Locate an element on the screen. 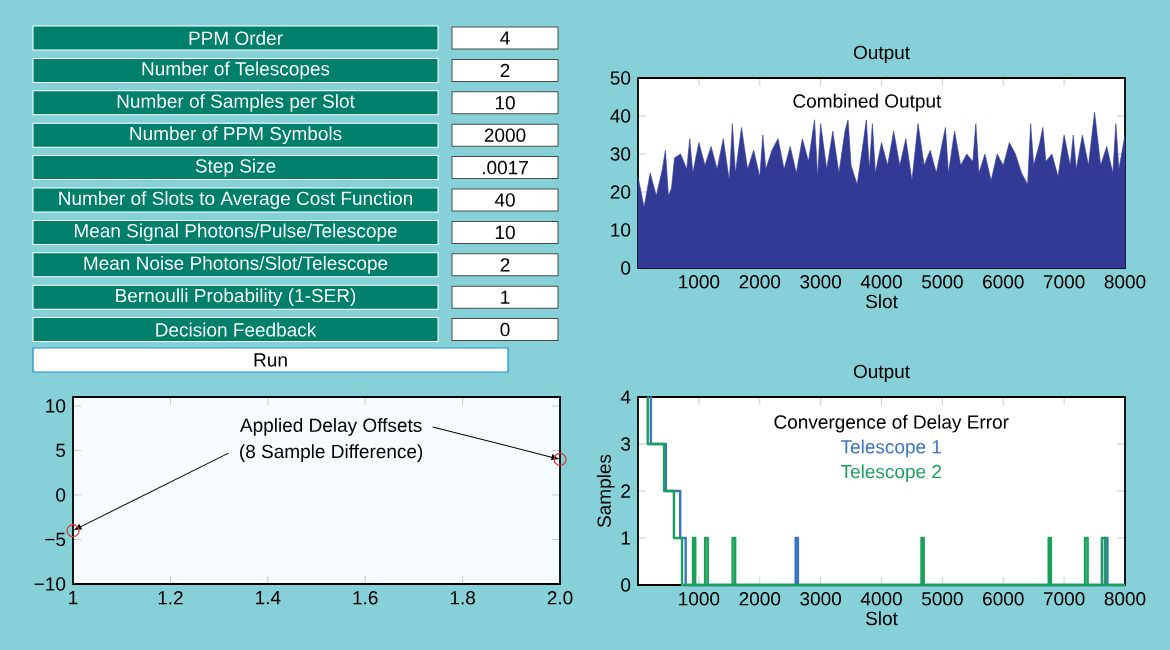 The width and height of the screenshot is (1170, 650). y-tick-label: −5 is located at coordinates (55, 539).